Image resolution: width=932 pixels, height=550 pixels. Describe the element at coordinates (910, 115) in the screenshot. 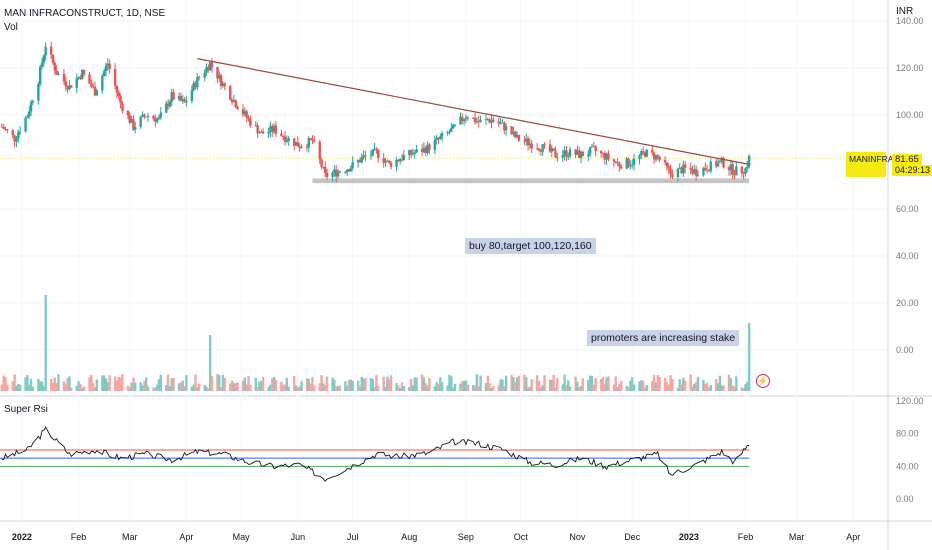

I see `price-tick-label: 100.00` at that location.